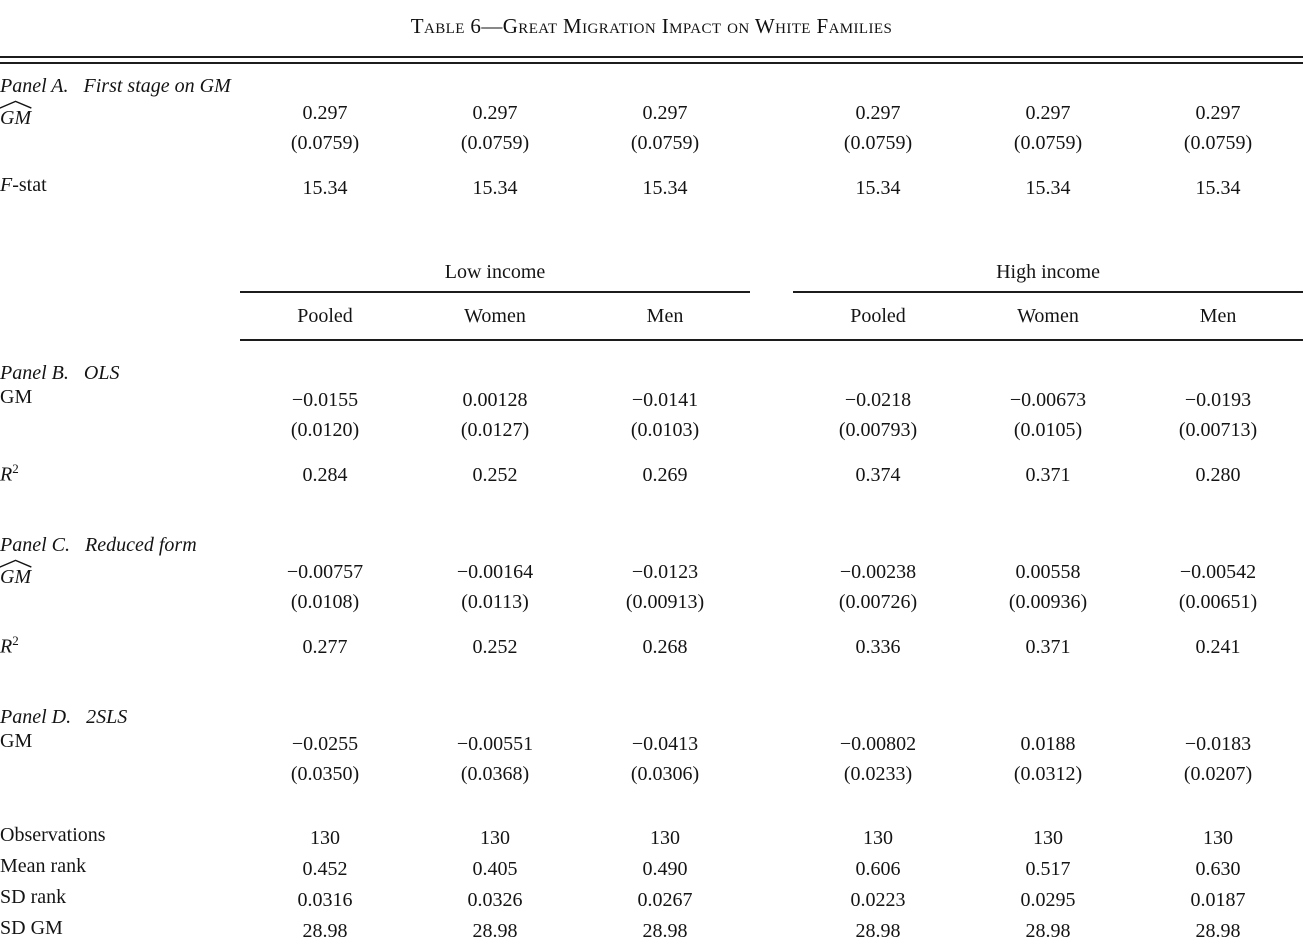 This screenshot has width=1303, height=951. Describe the element at coordinates (665, 429) in the screenshot. I see `se-cell: (0.0103)` at that location.